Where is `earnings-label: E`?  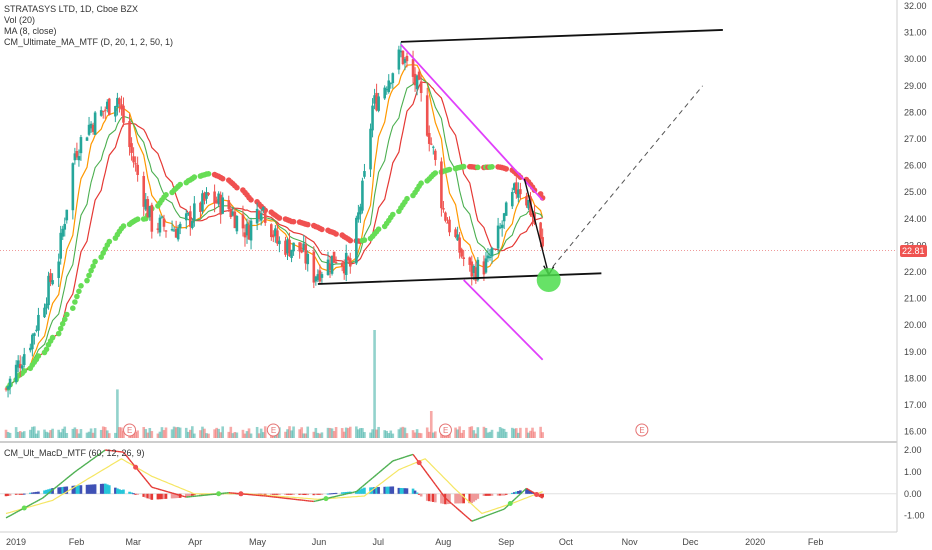
earnings-label: E is located at coordinates (273, 430).